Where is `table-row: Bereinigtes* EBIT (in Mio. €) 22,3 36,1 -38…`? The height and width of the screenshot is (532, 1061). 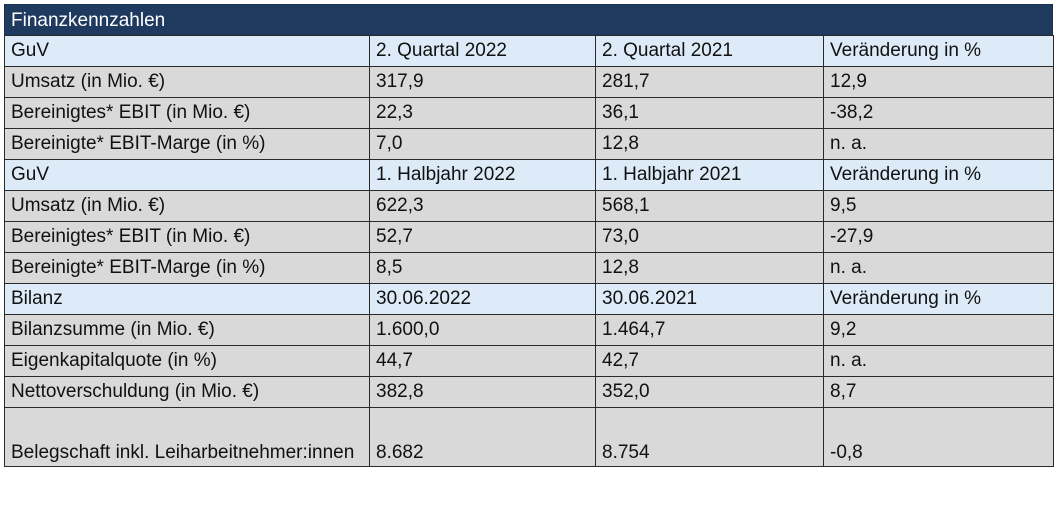 table-row: Bereinigtes* EBIT (in Mio. €) 22,3 36,1 -38… is located at coordinates (529, 113).